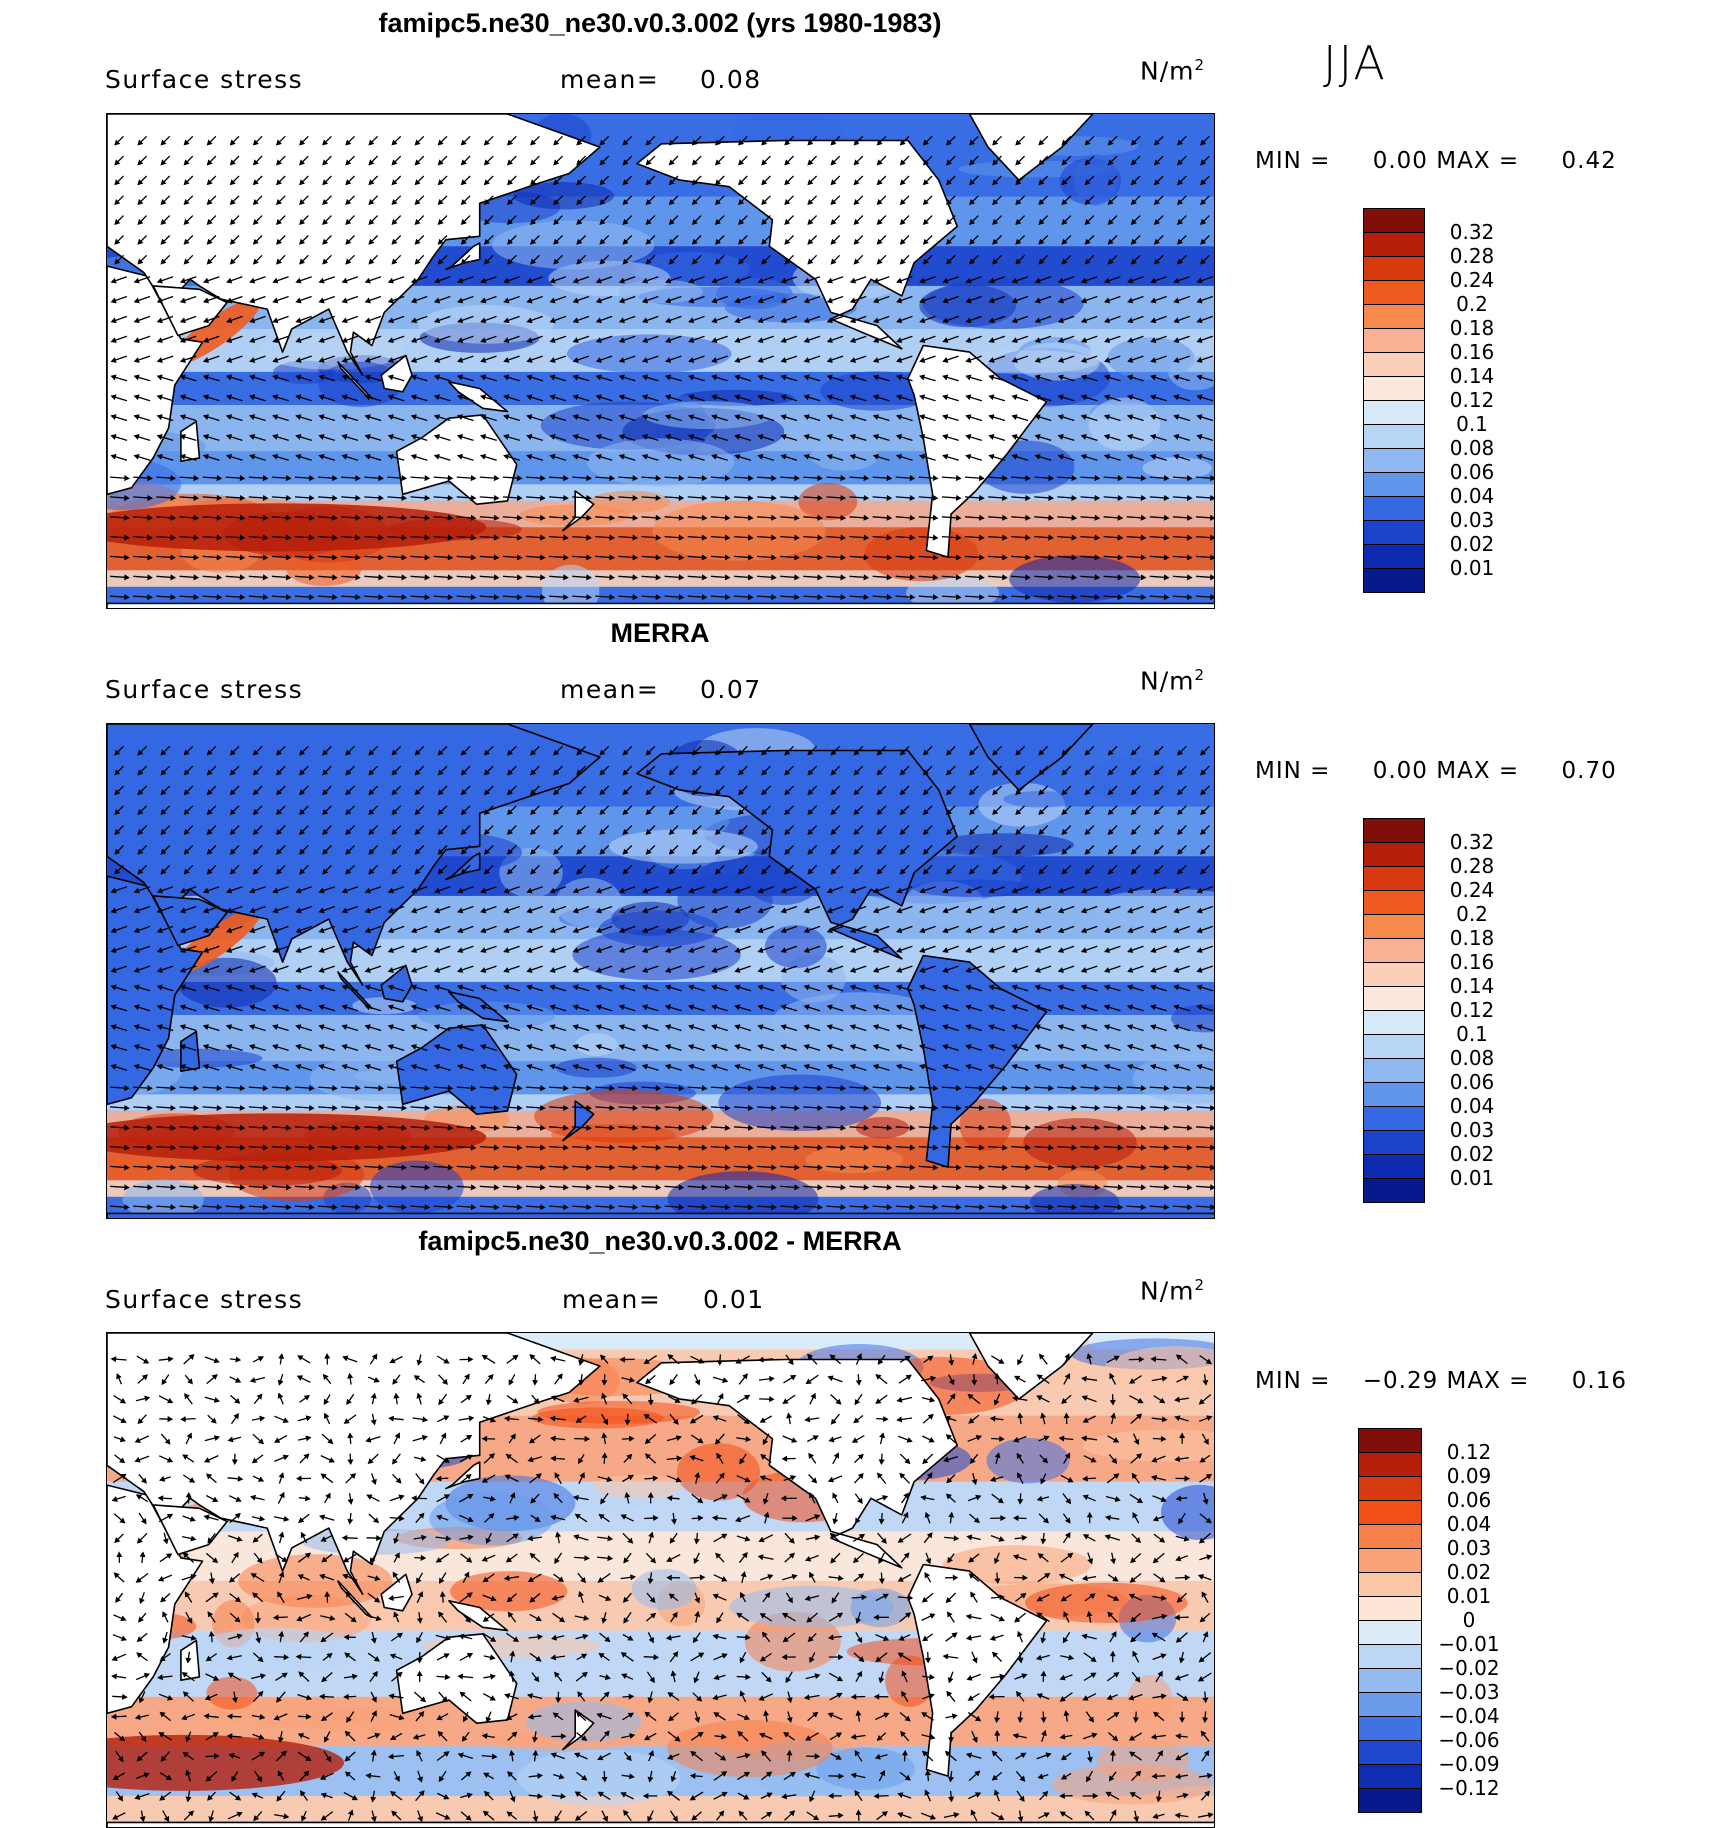 Image resolution: width=1710 pixels, height=1828 pixels. Describe the element at coordinates (731, 689) in the screenshot. I see `mean-value: 0.07` at that location.